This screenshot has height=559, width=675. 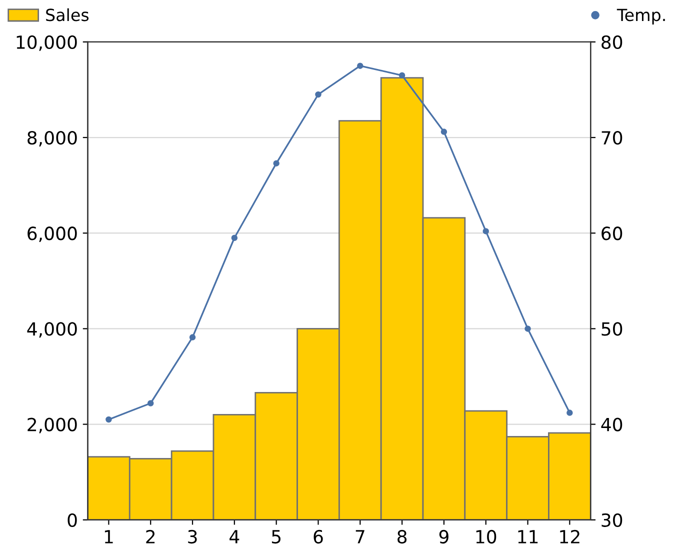 What do you see at coordinates (235, 537) in the screenshot?
I see `x-tick-label: 4` at bounding box center [235, 537].